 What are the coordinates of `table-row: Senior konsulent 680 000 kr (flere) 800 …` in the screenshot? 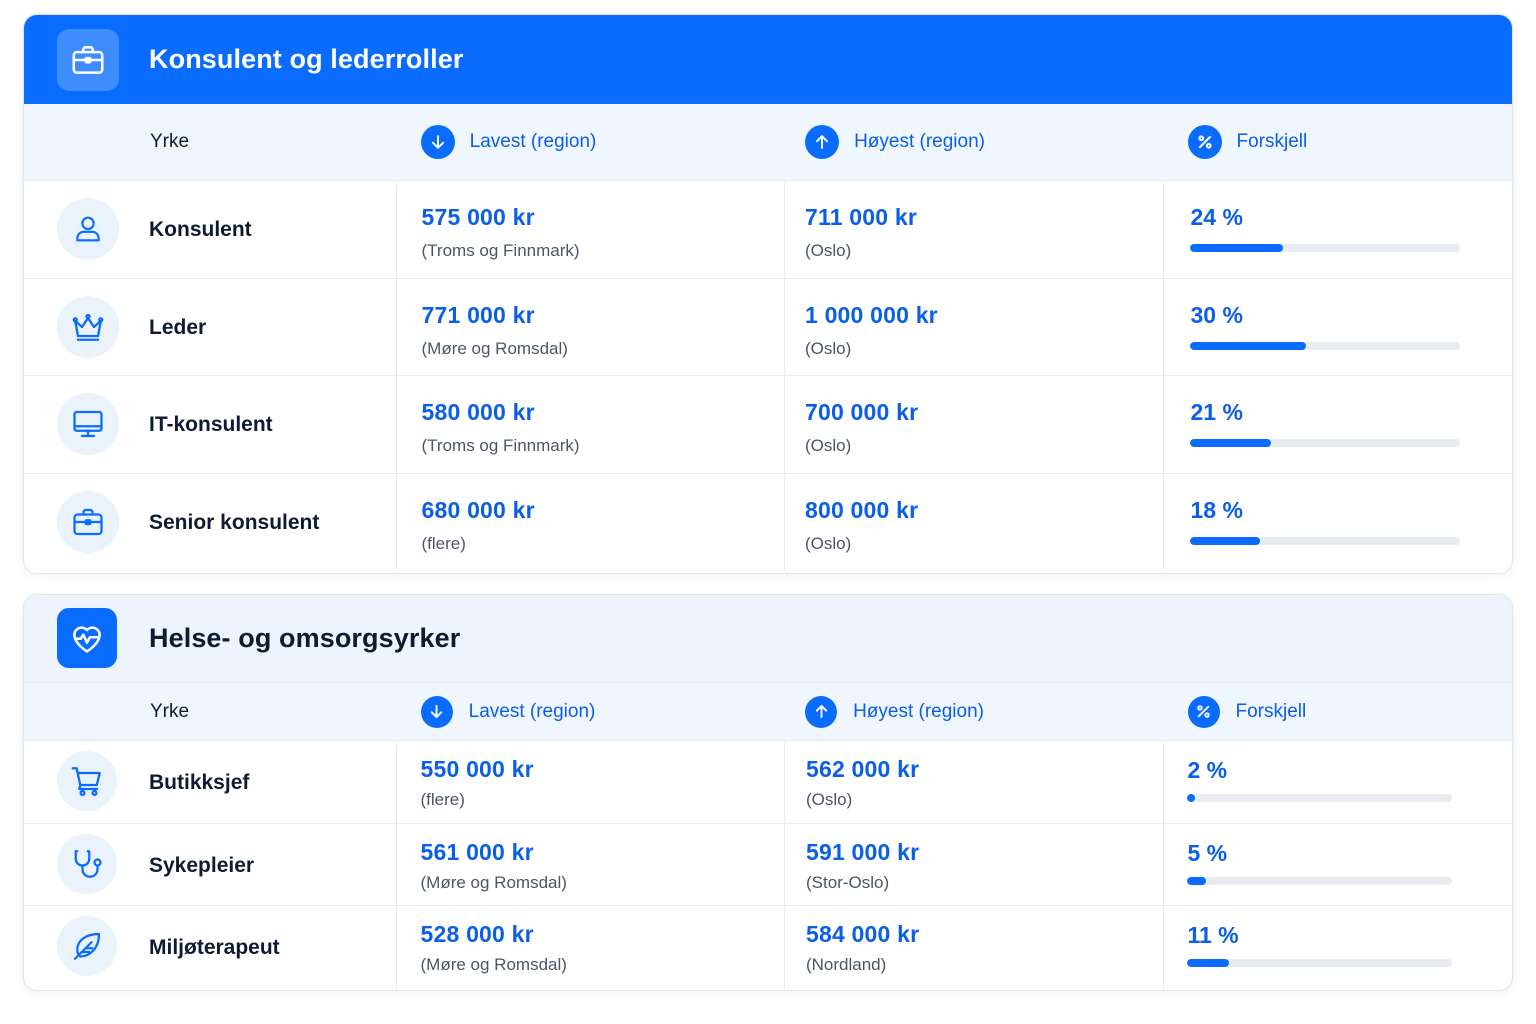 It's located at (768, 522).